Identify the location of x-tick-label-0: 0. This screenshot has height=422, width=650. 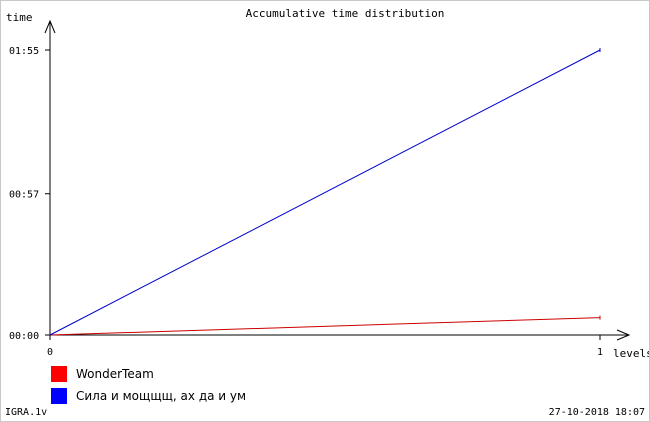
(50, 352).